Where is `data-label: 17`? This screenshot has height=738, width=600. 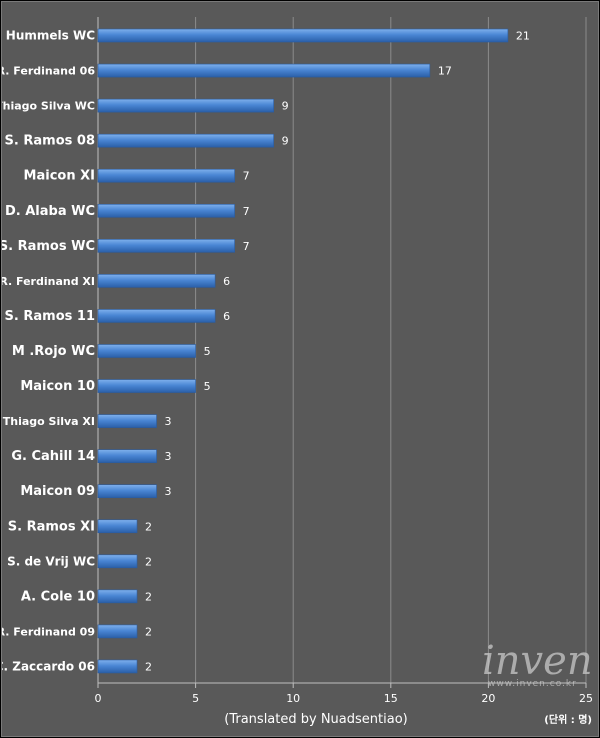 data-label: 17 is located at coordinates (445, 71).